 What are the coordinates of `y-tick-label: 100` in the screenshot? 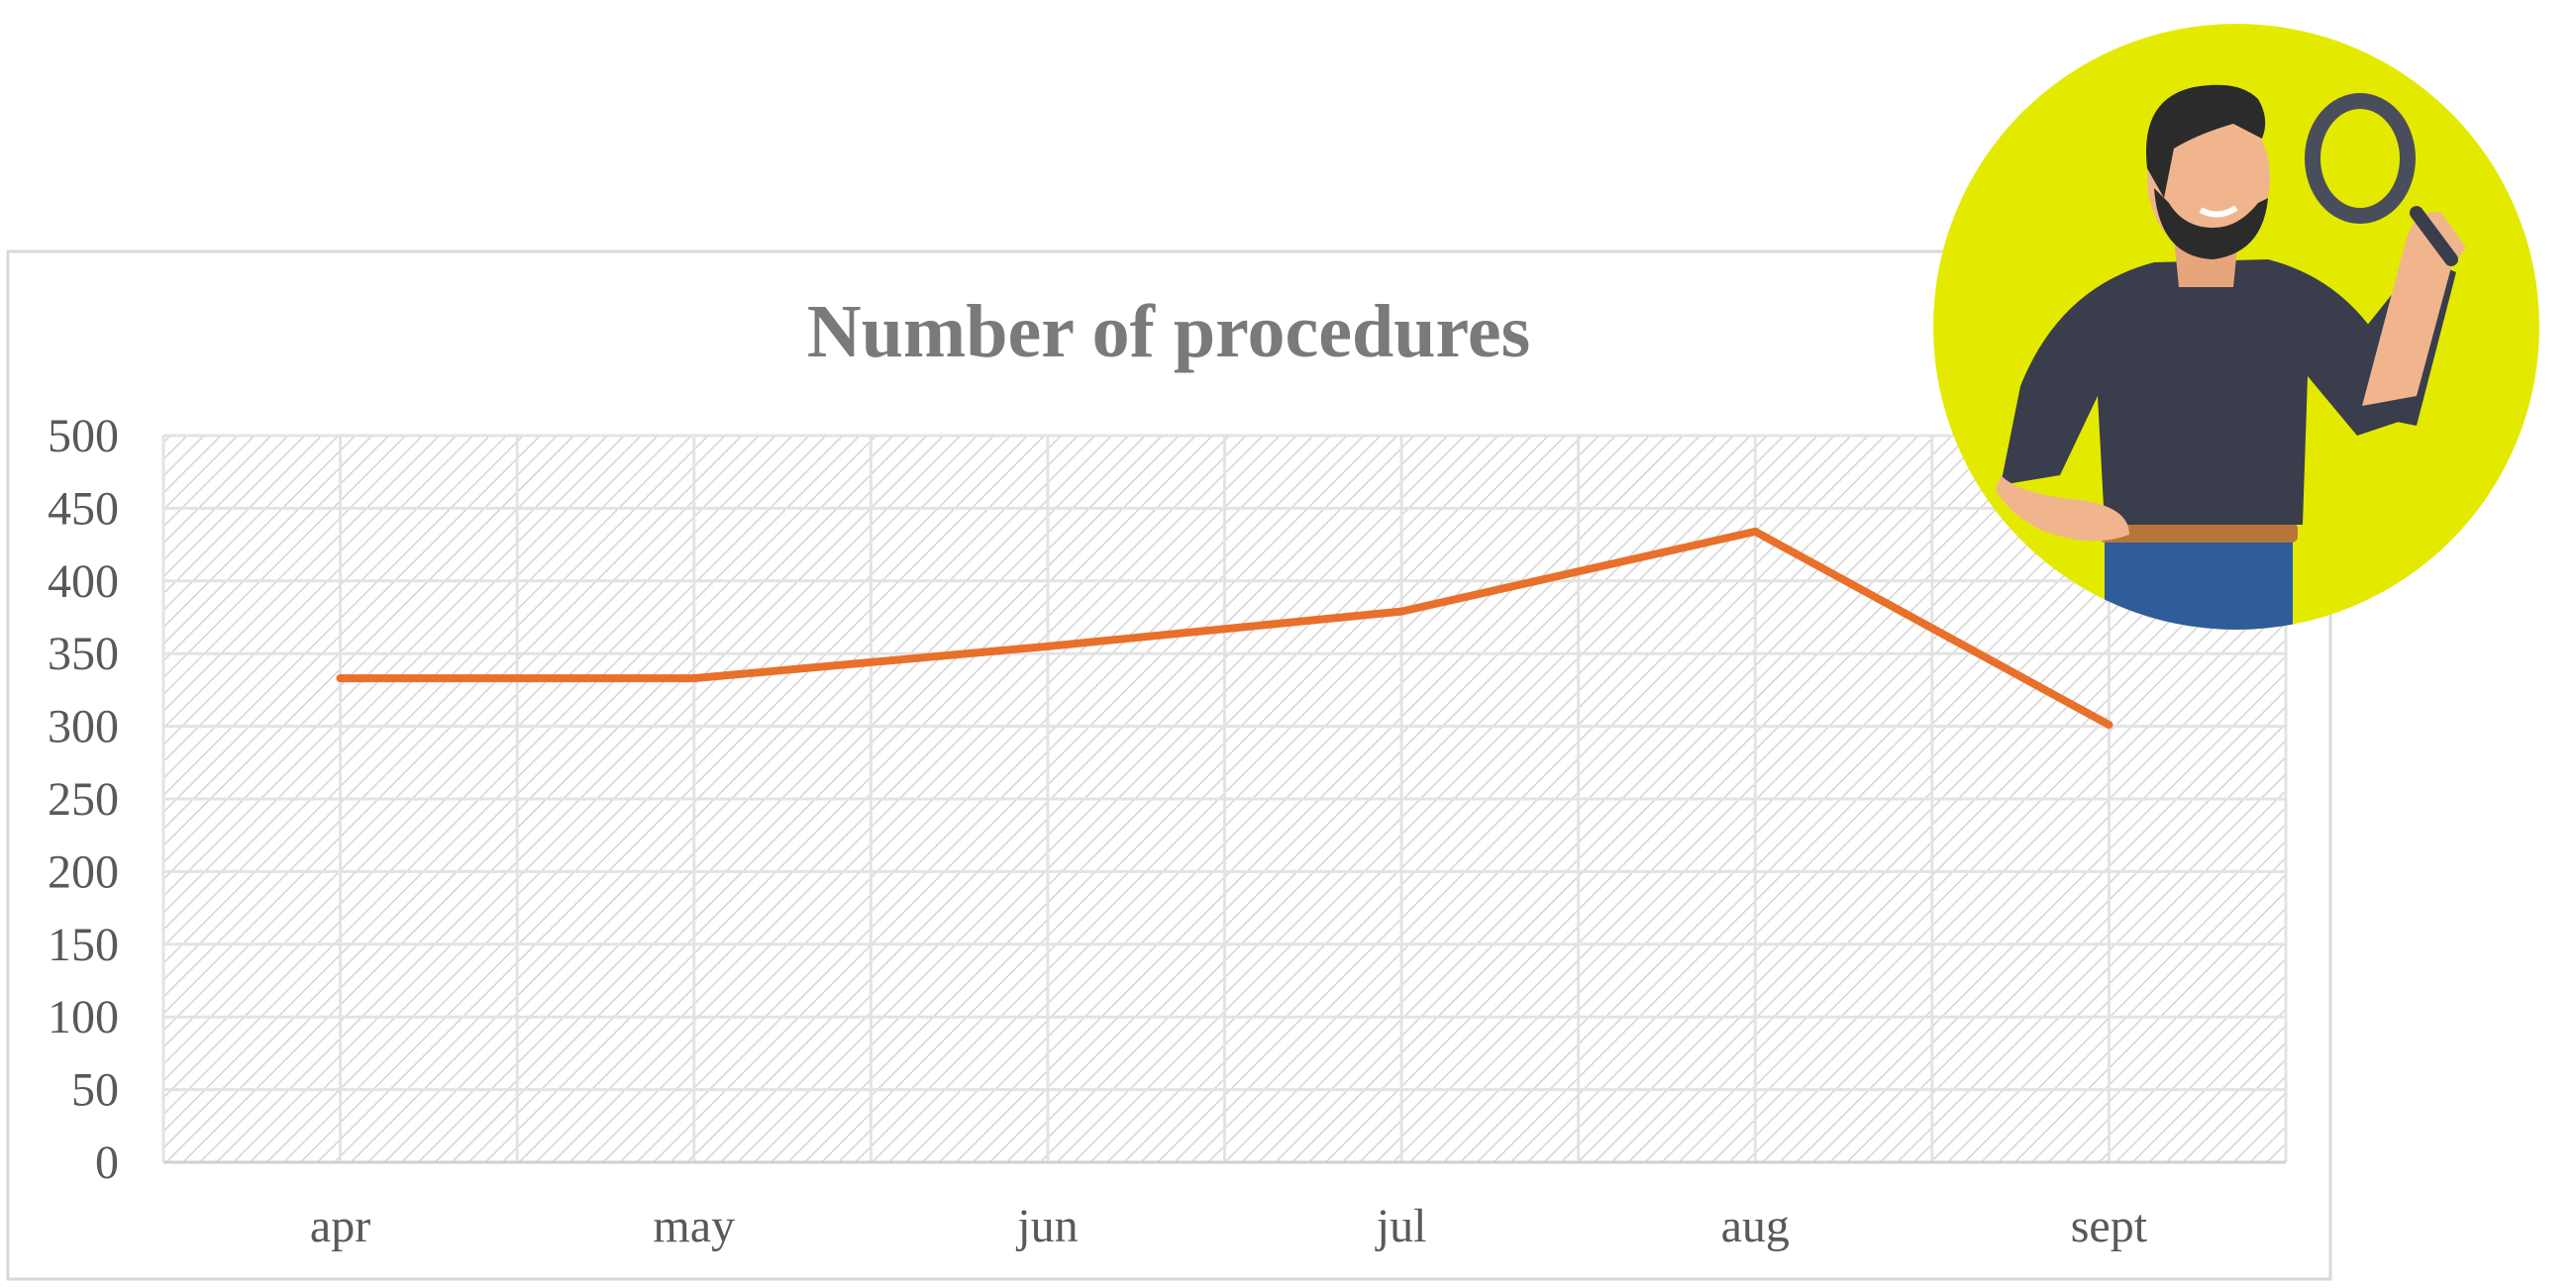 It's located at (83, 1017).